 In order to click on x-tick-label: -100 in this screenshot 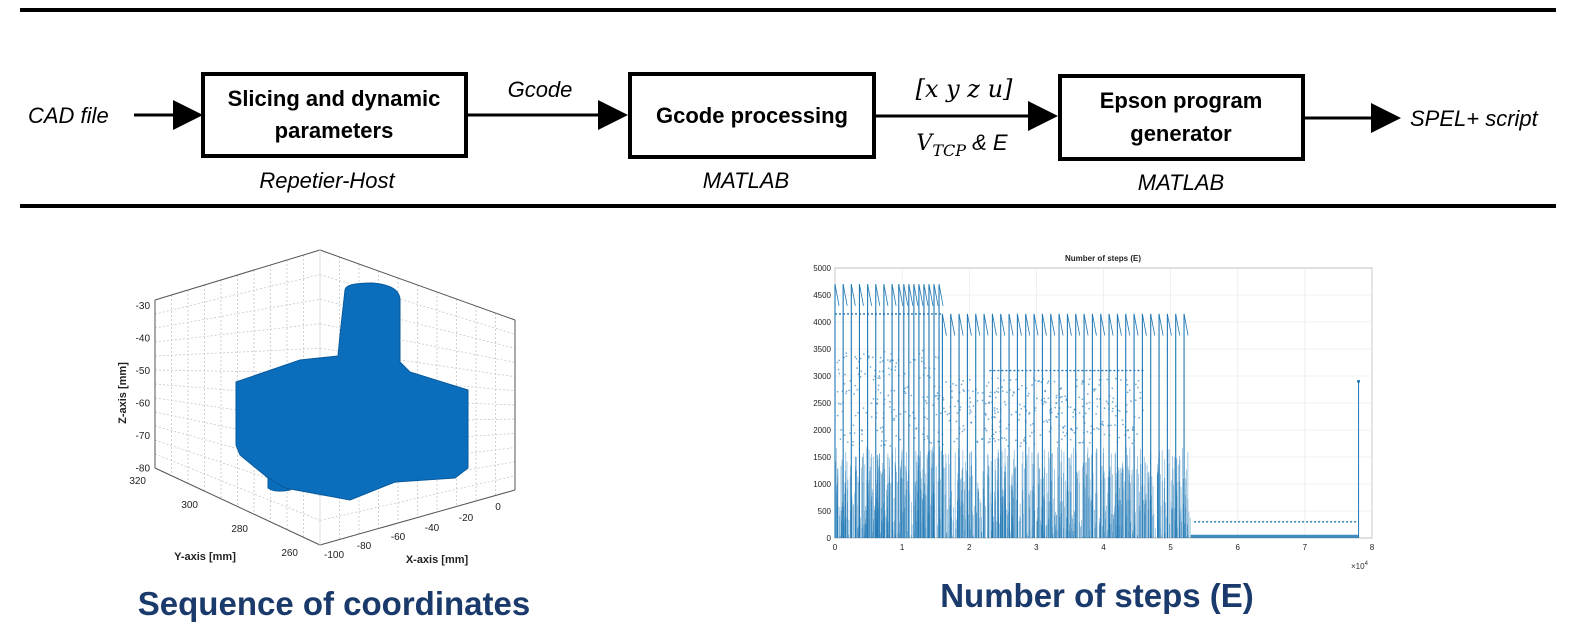, I will do `click(334, 555)`.